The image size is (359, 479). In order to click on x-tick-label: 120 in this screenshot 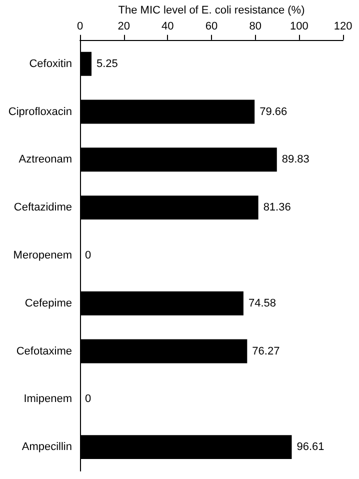, I will do `click(343, 26)`.